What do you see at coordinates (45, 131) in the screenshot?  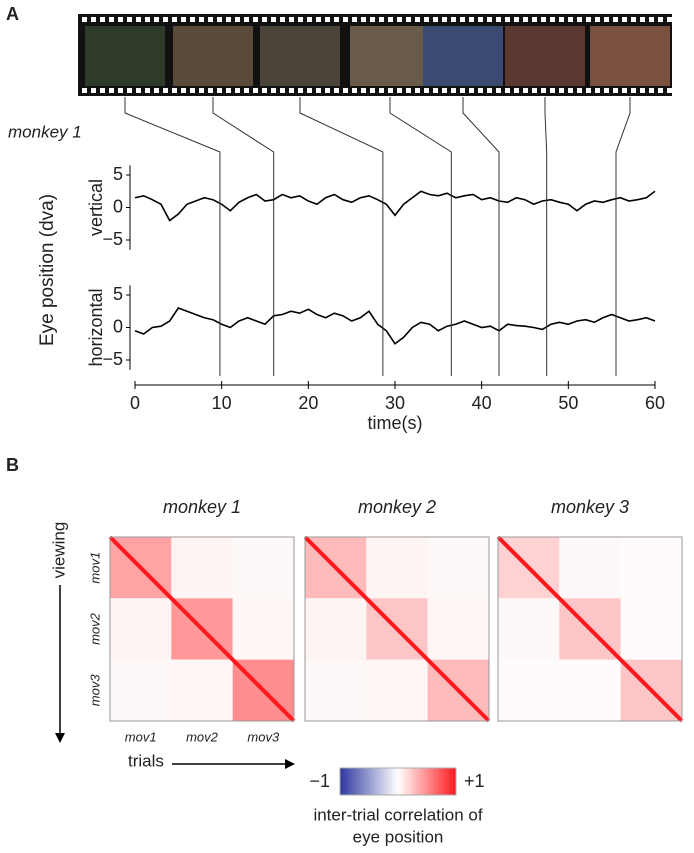 I see `subject-label: monkey 1` at bounding box center [45, 131].